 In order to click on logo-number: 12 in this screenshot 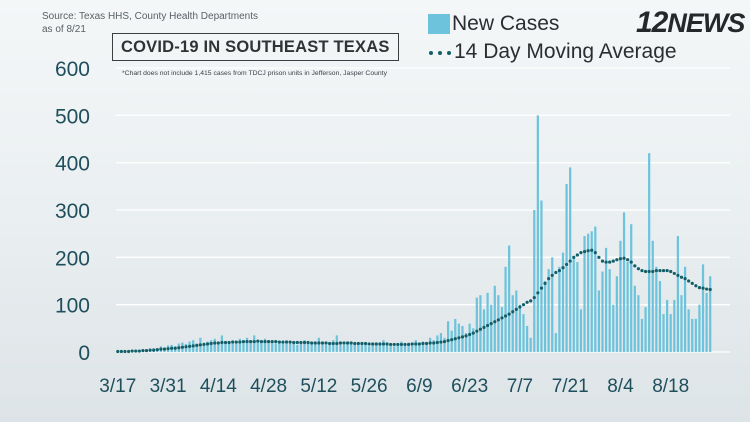, I will do `click(652, 22)`.